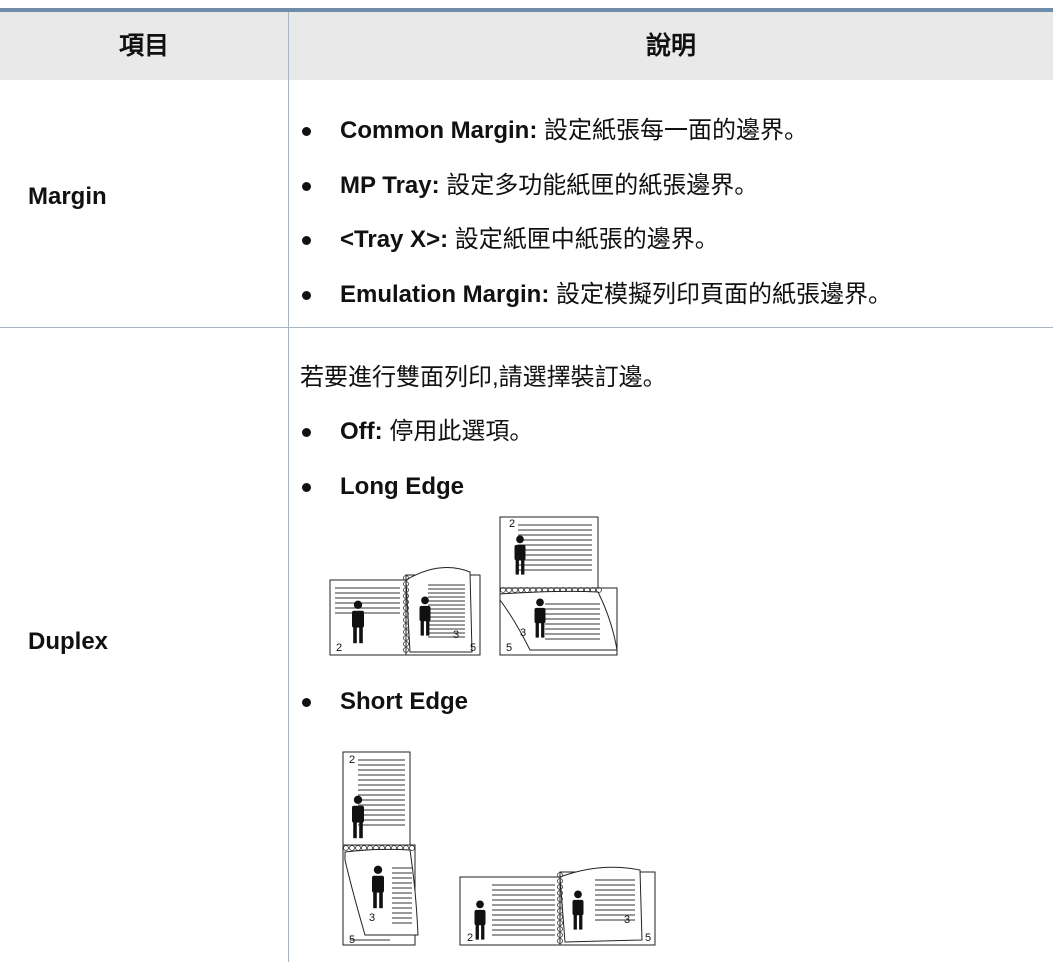 The height and width of the screenshot is (962, 1053). I want to click on item-label: Margin, so click(67, 196).